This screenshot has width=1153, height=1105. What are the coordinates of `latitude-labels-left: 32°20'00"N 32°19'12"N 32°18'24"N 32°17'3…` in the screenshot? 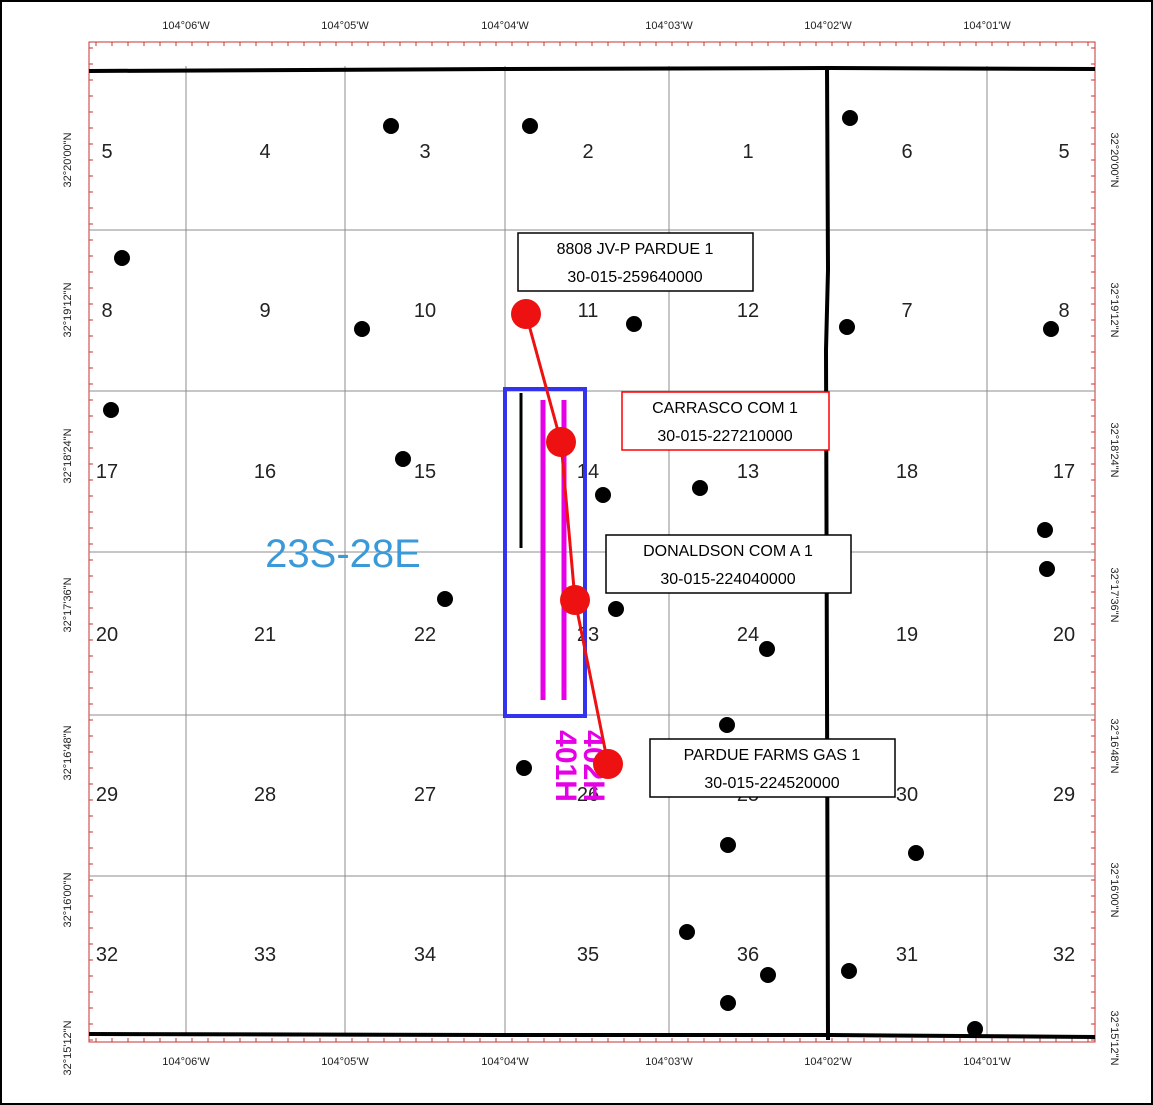 It's located at (68, 603).